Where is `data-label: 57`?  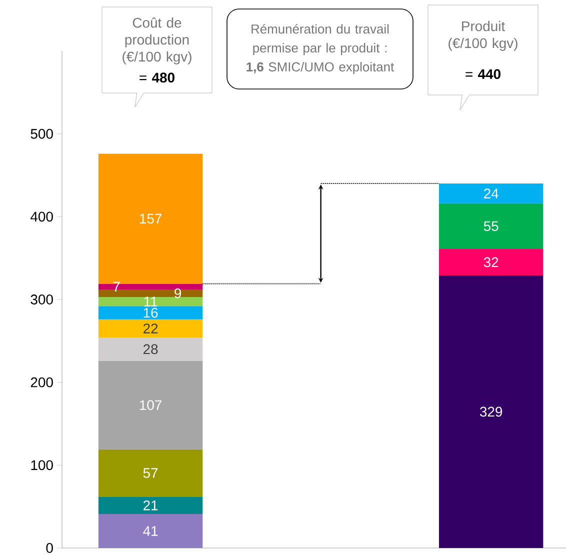 data-label: 57 is located at coordinates (150, 473).